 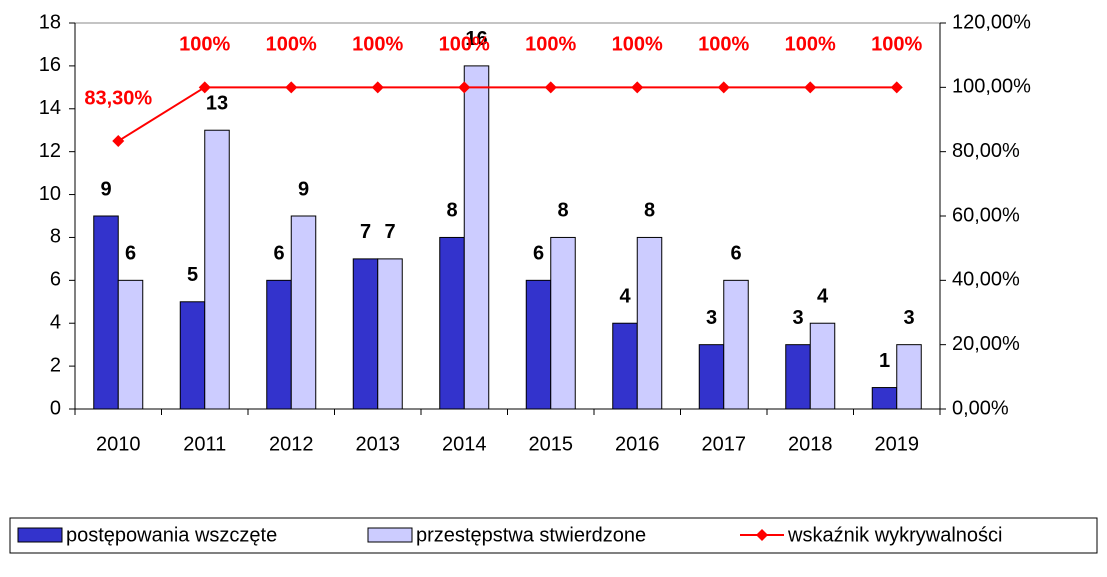 I want to click on y-tick-label: 14, so click(x=50, y=108).